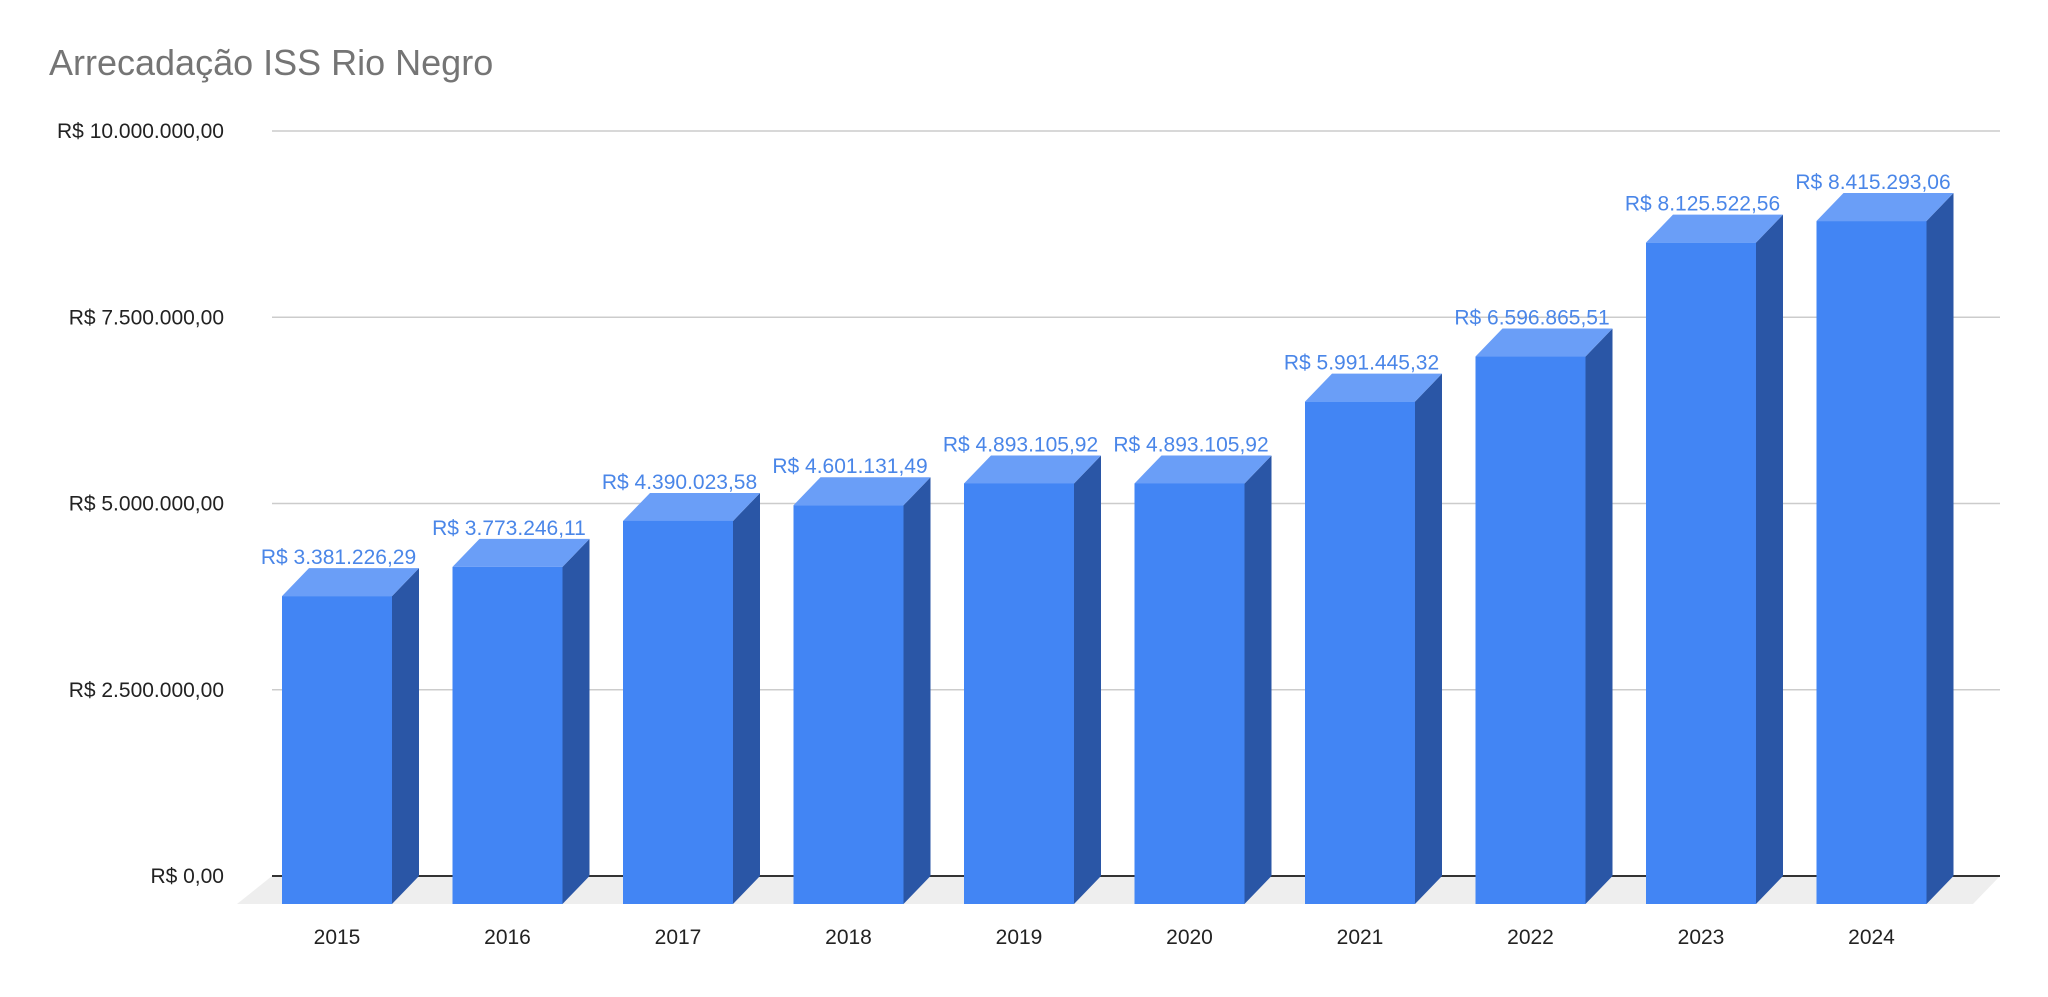 This screenshot has width=2048, height=997. What do you see at coordinates (678, 937) in the screenshot?
I see `x-tick-label: 2017` at bounding box center [678, 937].